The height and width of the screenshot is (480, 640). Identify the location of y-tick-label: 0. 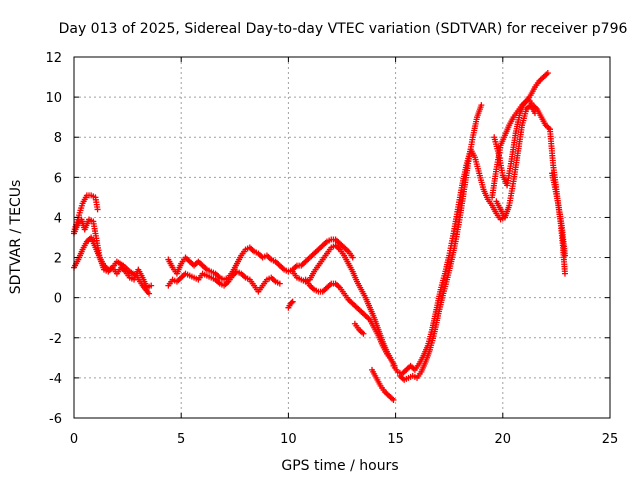
(58, 299).